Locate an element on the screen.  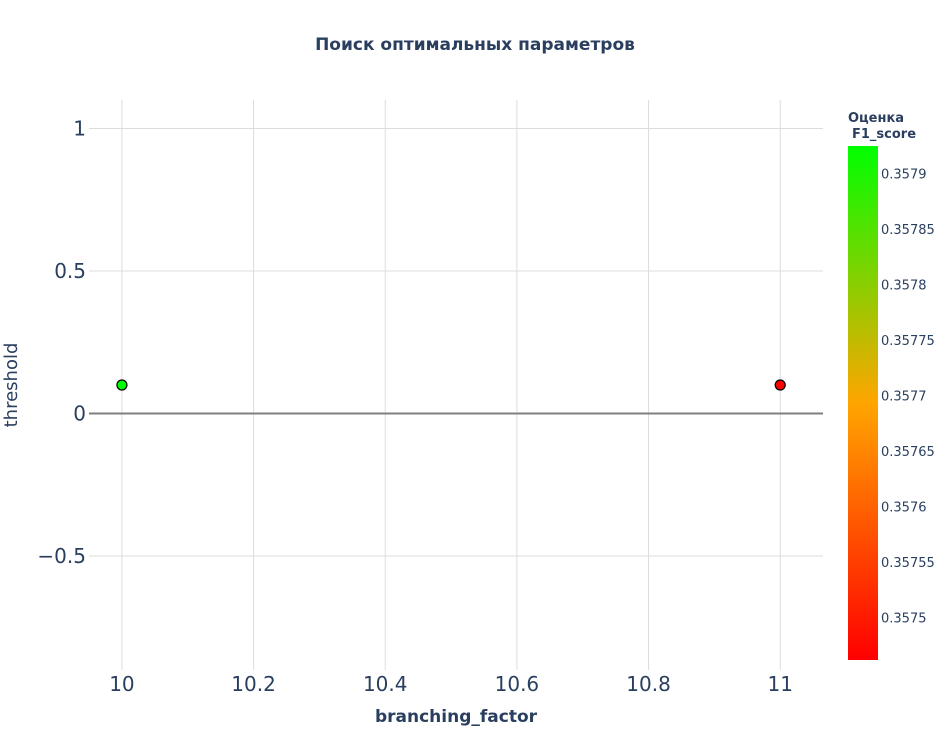
x-axis-title: branching_factor is located at coordinates (456, 717).